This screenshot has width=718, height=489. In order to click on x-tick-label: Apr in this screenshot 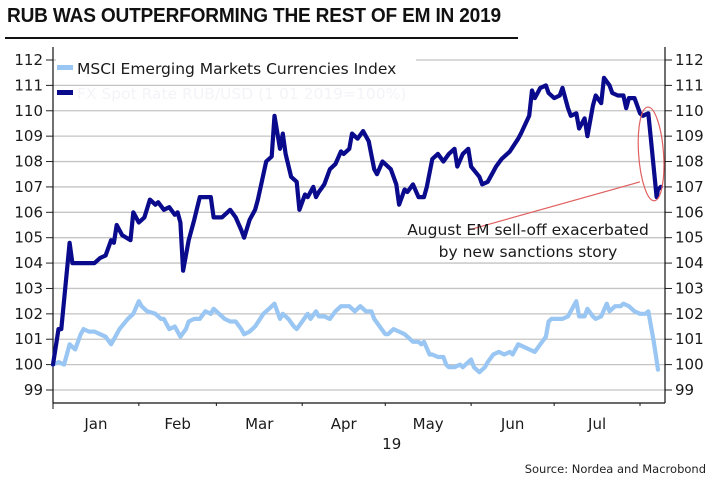, I will do `click(344, 424)`.